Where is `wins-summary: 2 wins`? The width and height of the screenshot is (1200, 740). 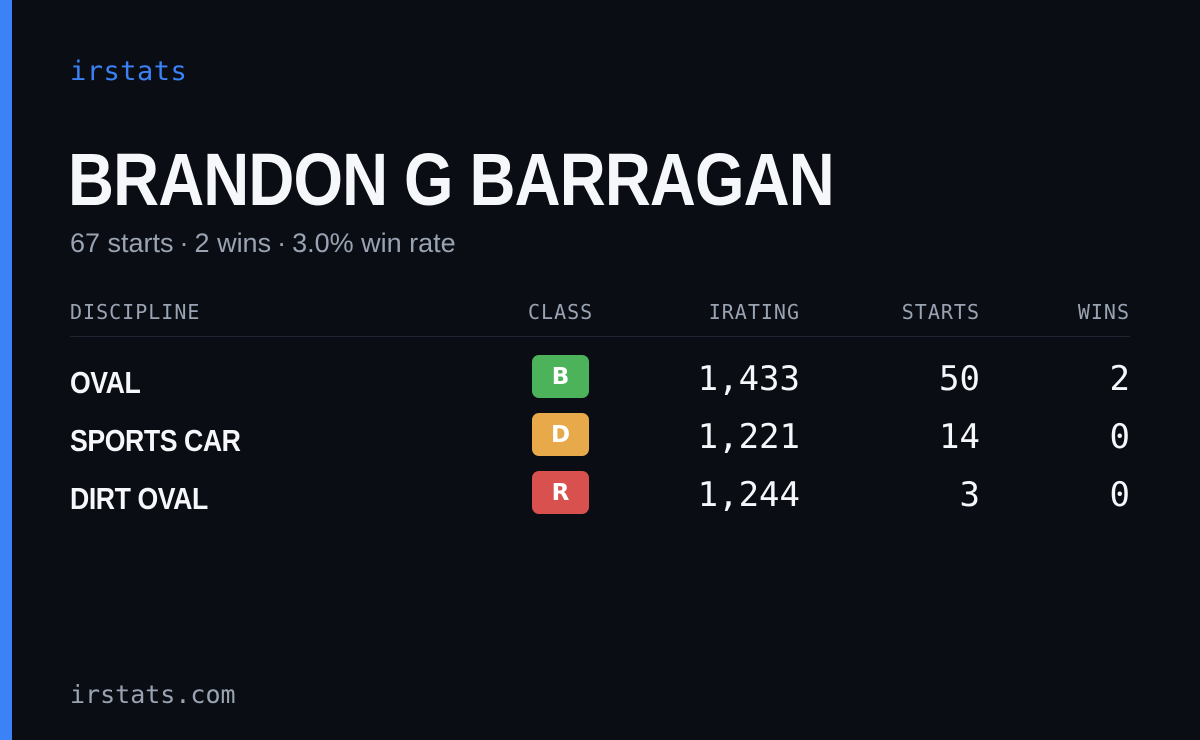 wins-summary: 2 wins is located at coordinates (233, 243).